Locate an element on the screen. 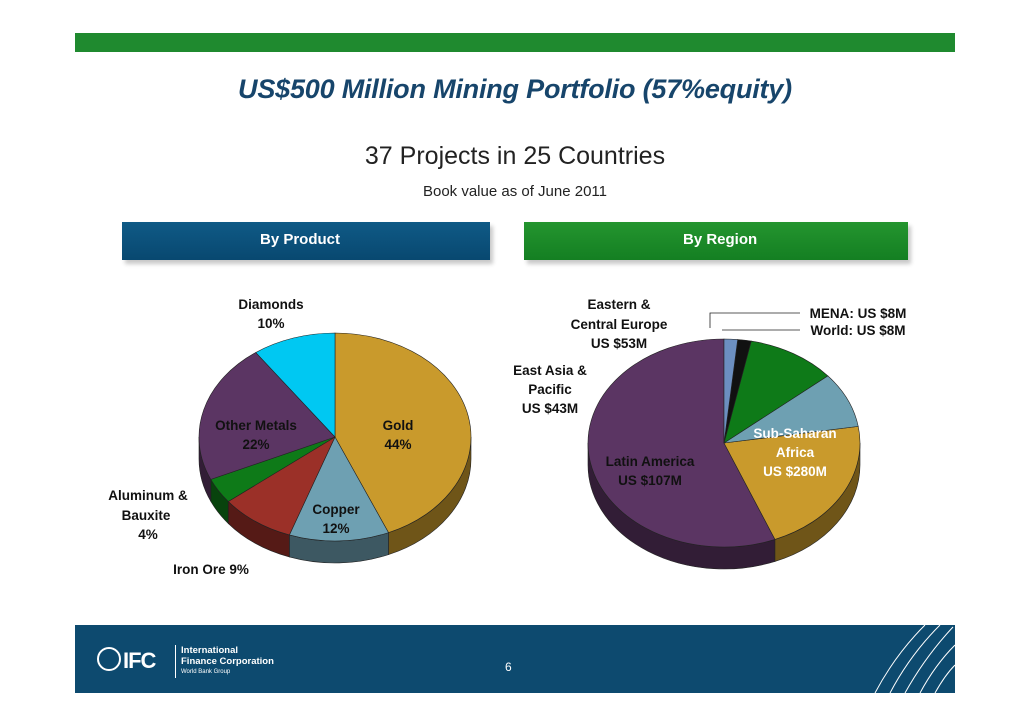 Image resolution: width=1030 pixels, height=728 pixels. by-region-header: By Region is located at coordinates (716, 241).